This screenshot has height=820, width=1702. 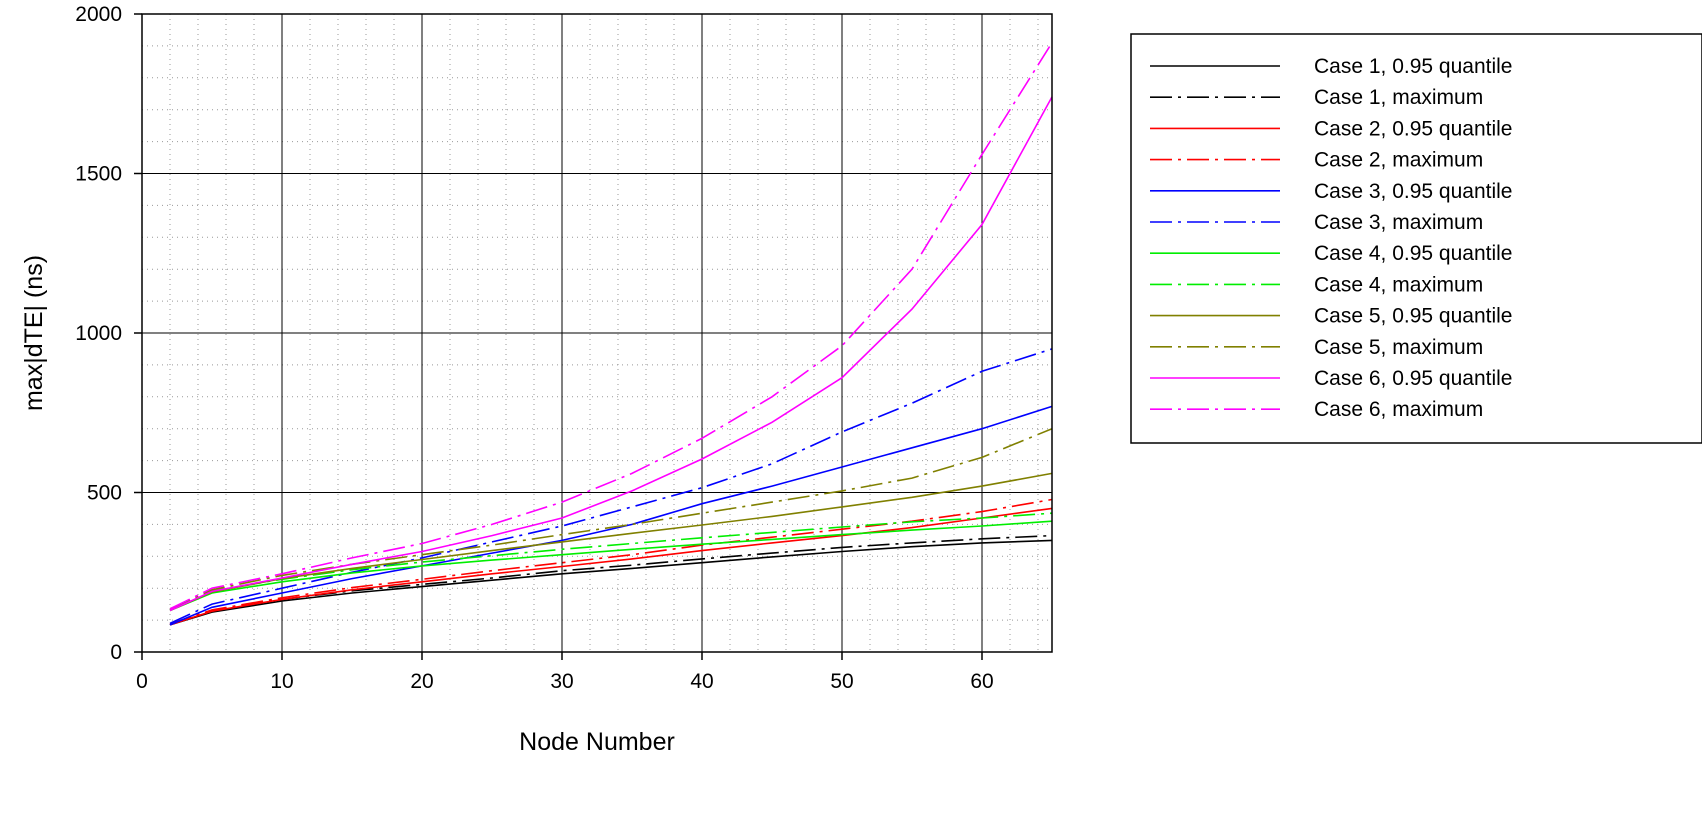 What do you see at coordinates (841, 681) in the screenshot?
I see `x-tick-label: 50` at bounding box center [841, 681].